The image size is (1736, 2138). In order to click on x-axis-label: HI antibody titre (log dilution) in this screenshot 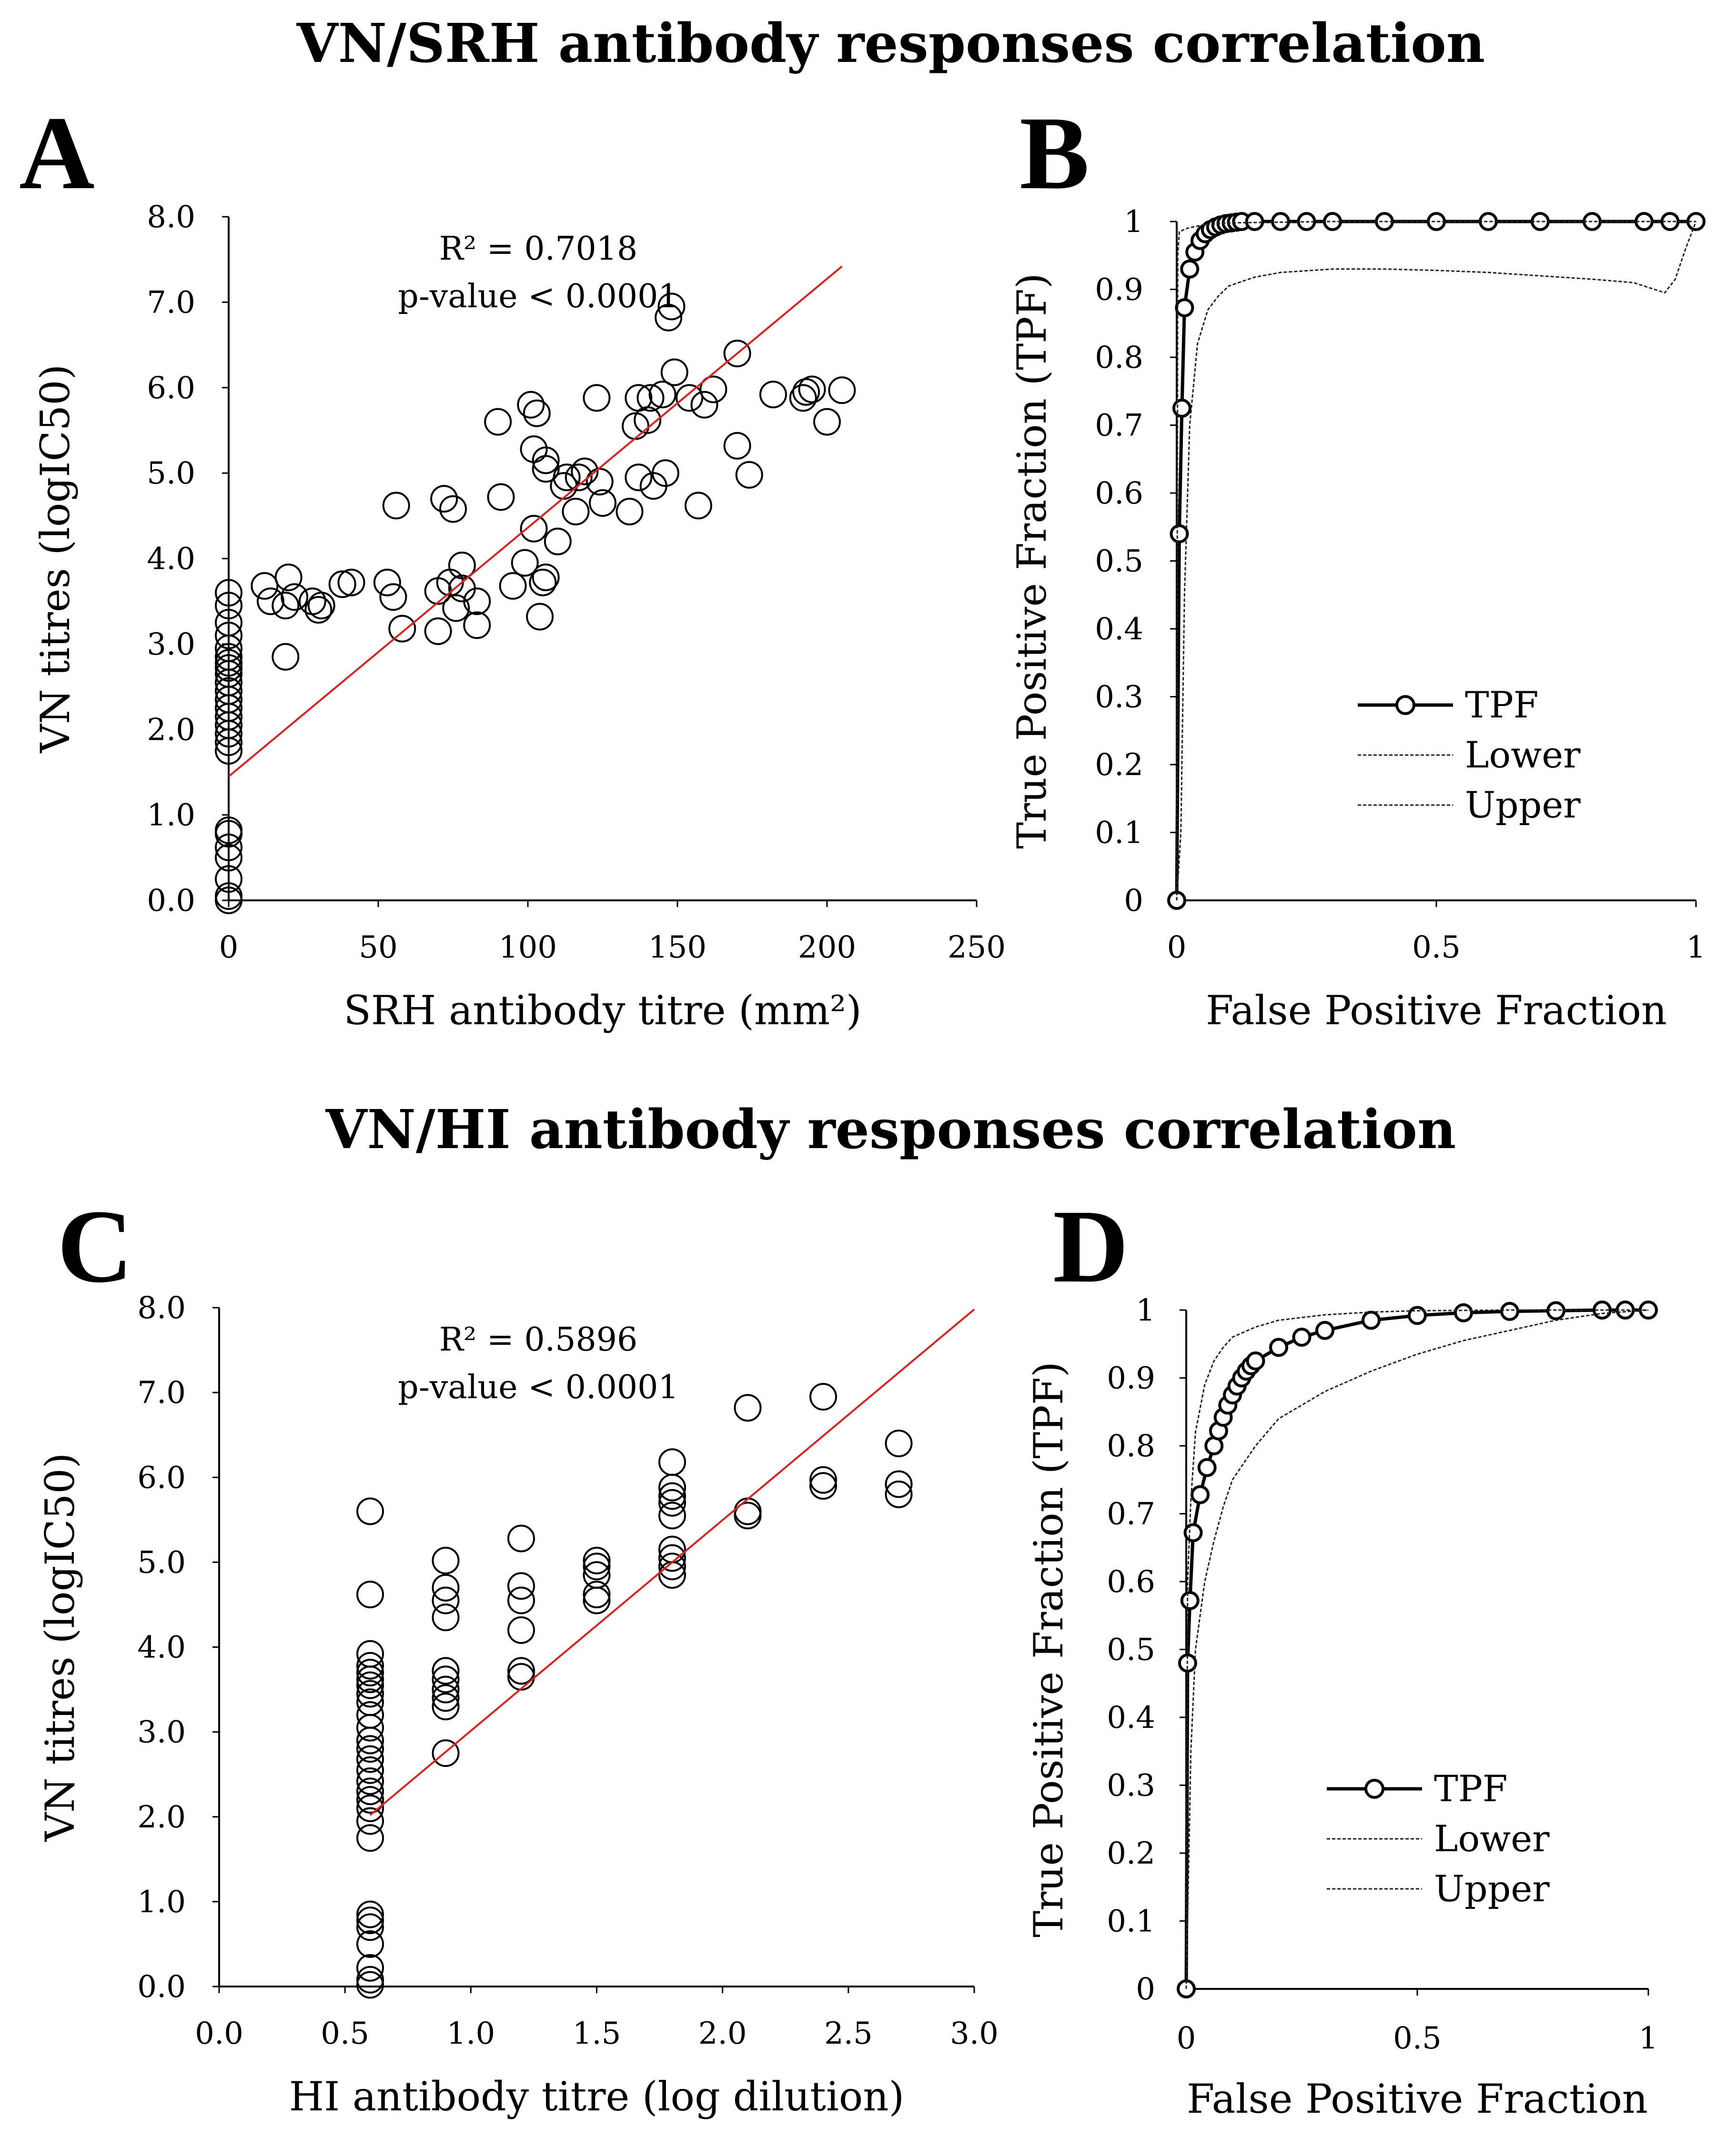, I will do `click(597, 2096)`.